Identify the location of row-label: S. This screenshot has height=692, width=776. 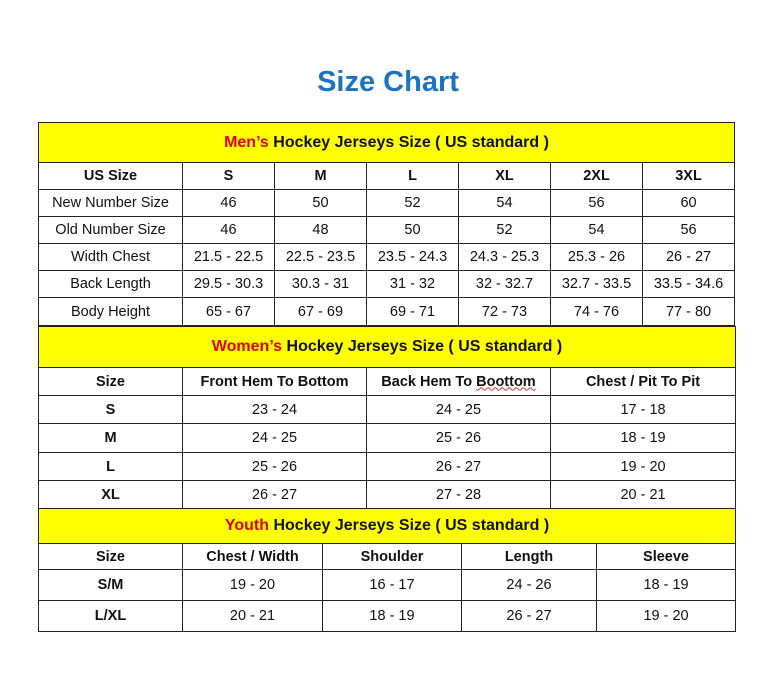
(110, 409).